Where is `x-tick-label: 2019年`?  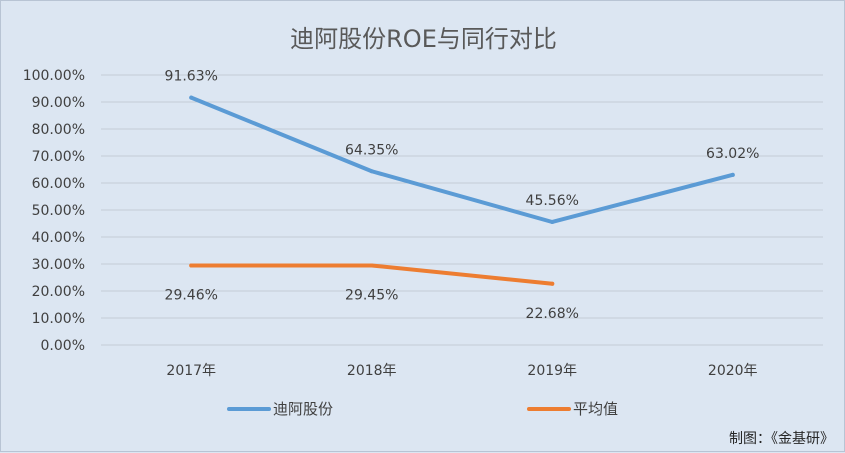
x-tick-label: 2019年 is located at coordinates (552, 371).